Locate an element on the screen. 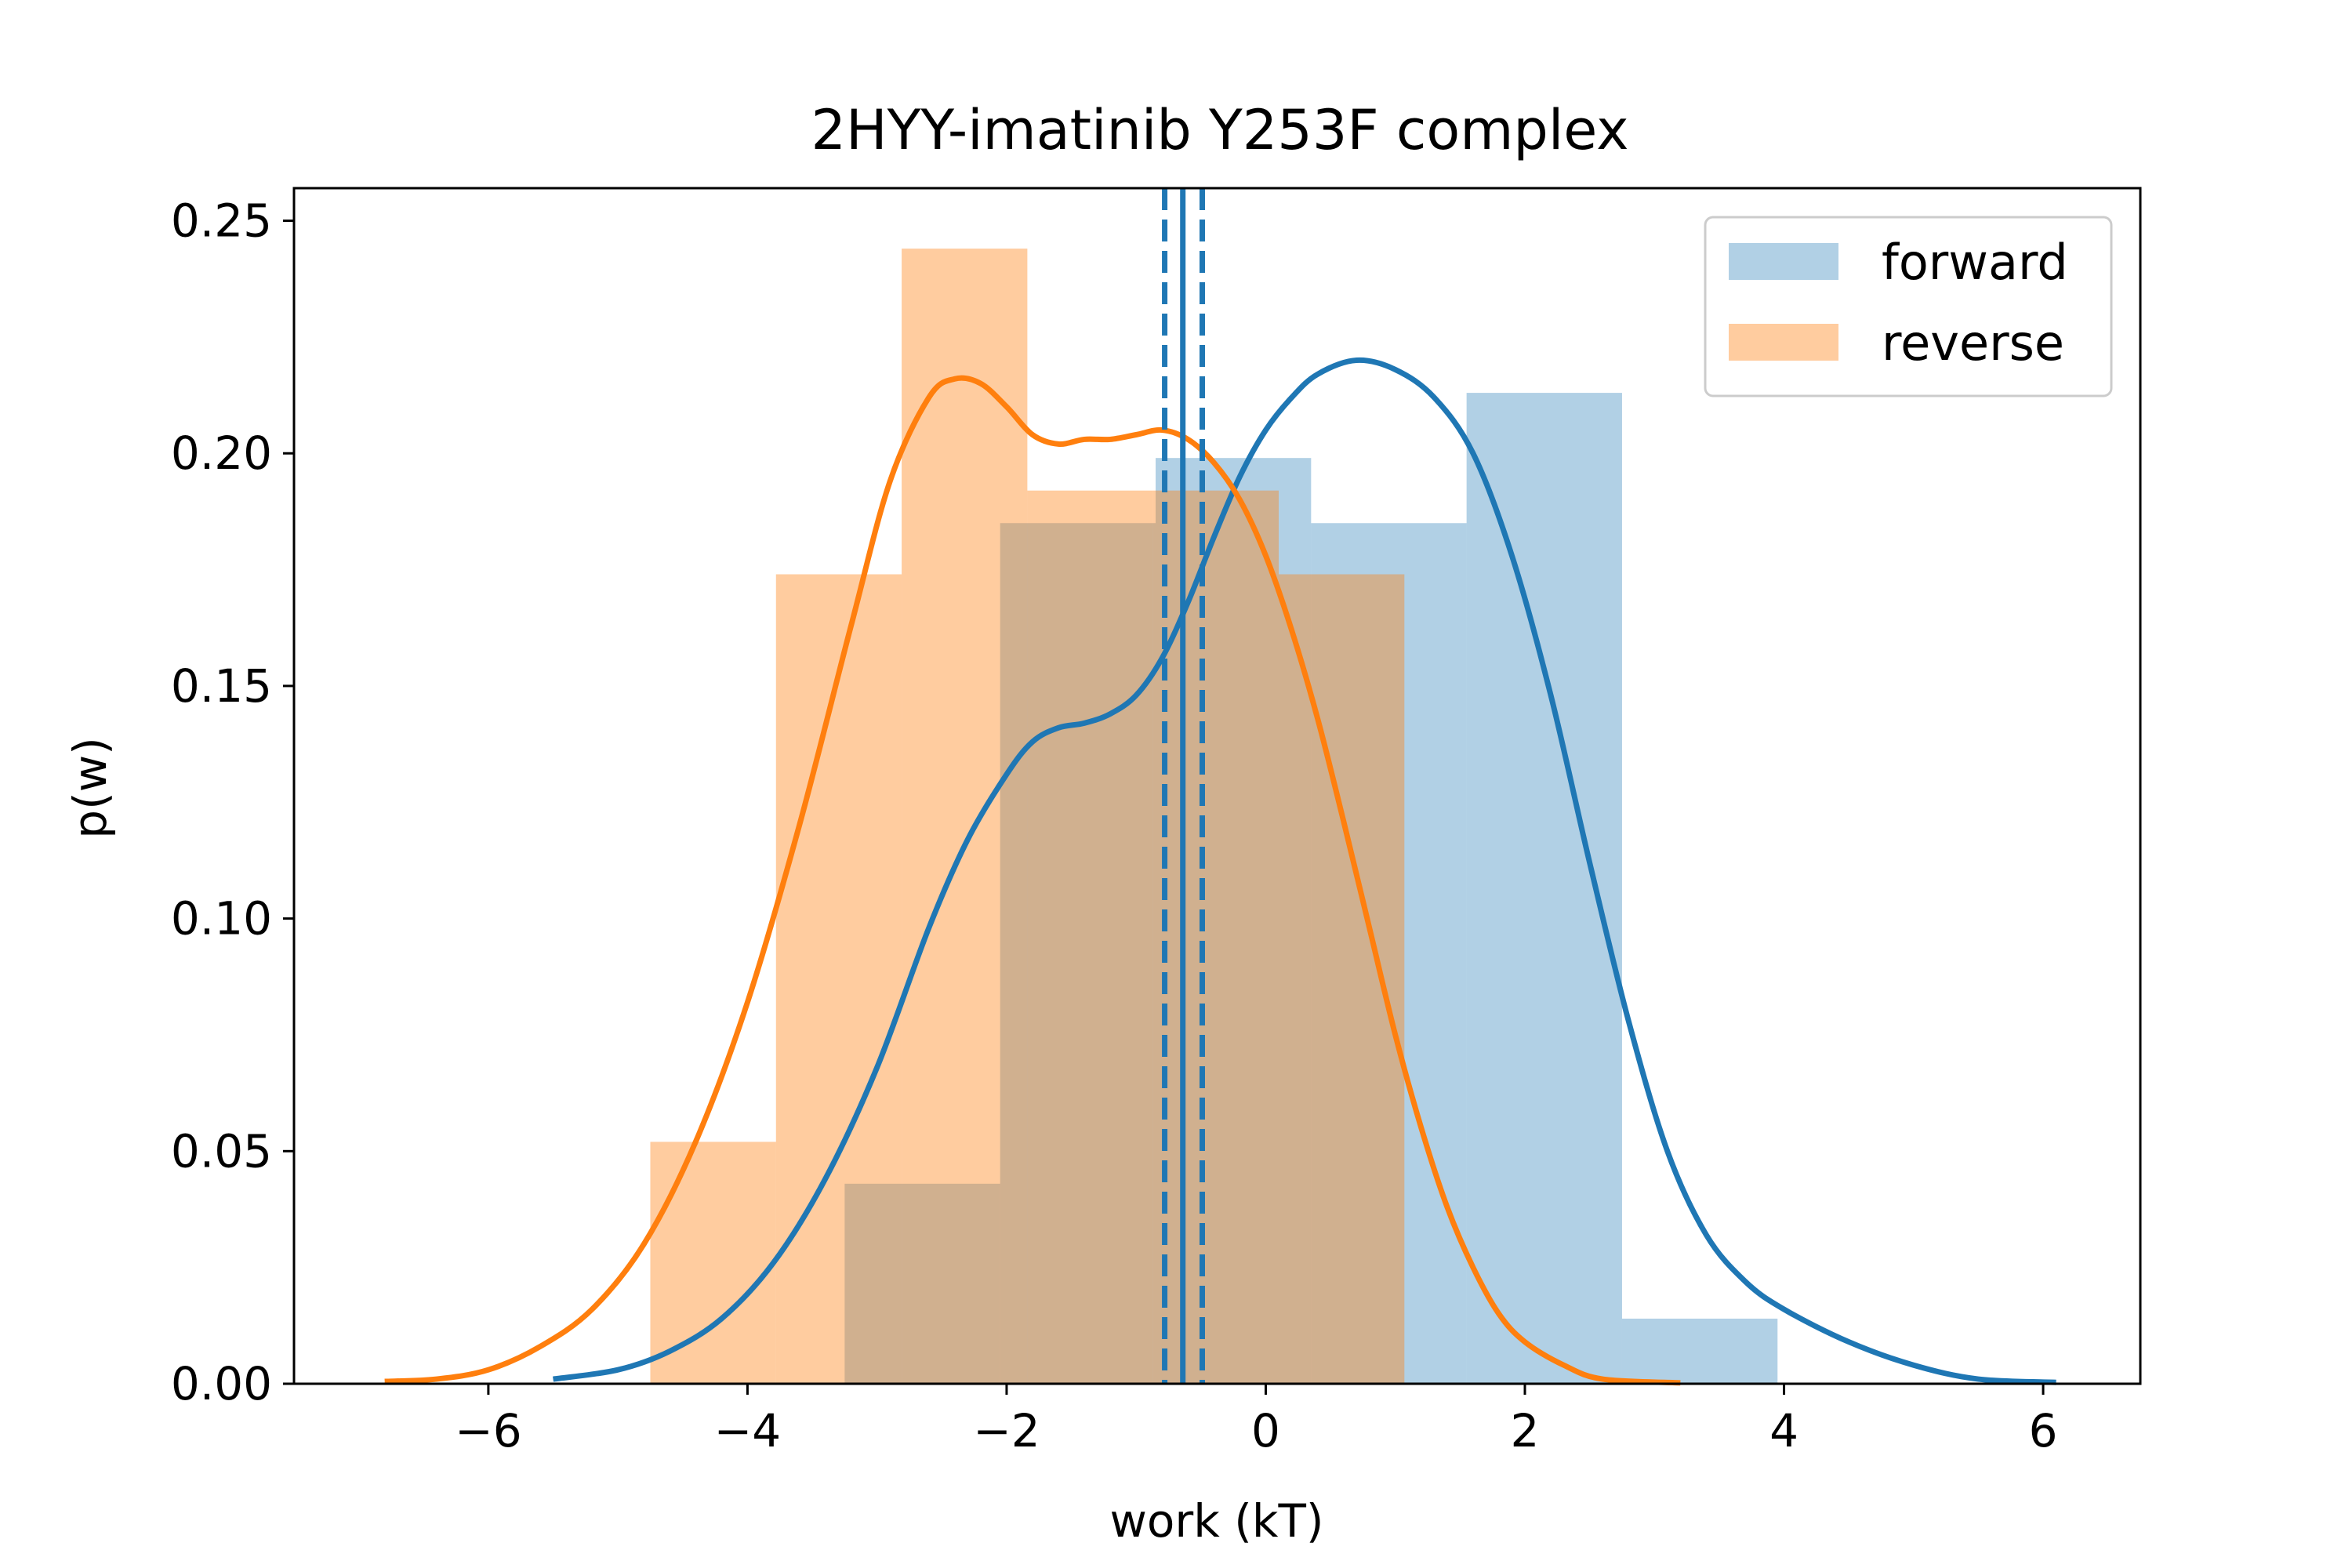  legend: forward reverse is located at coordinates (1908, 306).